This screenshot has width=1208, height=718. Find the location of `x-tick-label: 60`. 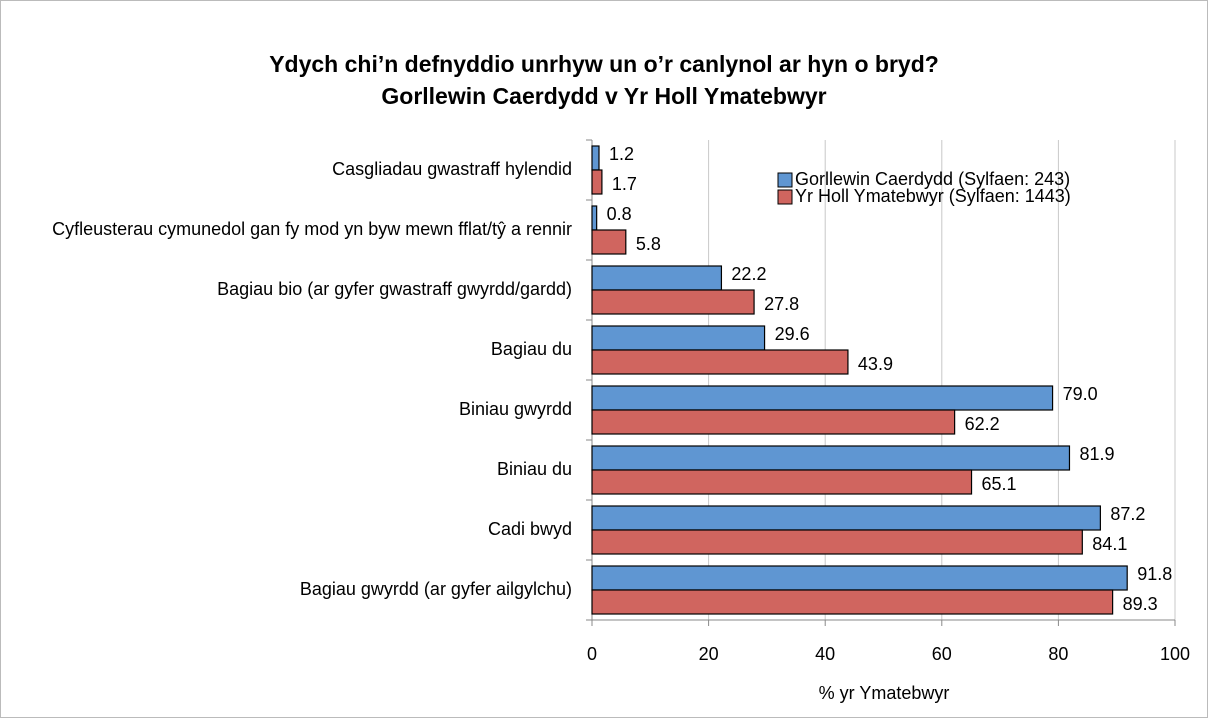

x-tick-label: 60 is located at coordinates (942, 654).